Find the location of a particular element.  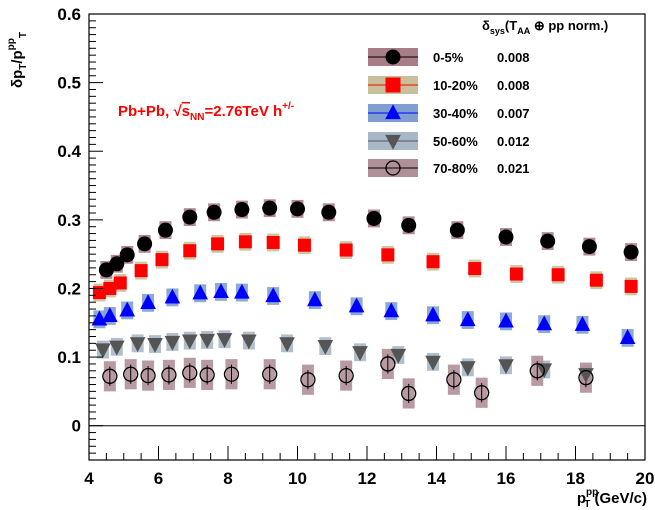

y-tick-label: 0.2 is located at coordinates (69, 288).